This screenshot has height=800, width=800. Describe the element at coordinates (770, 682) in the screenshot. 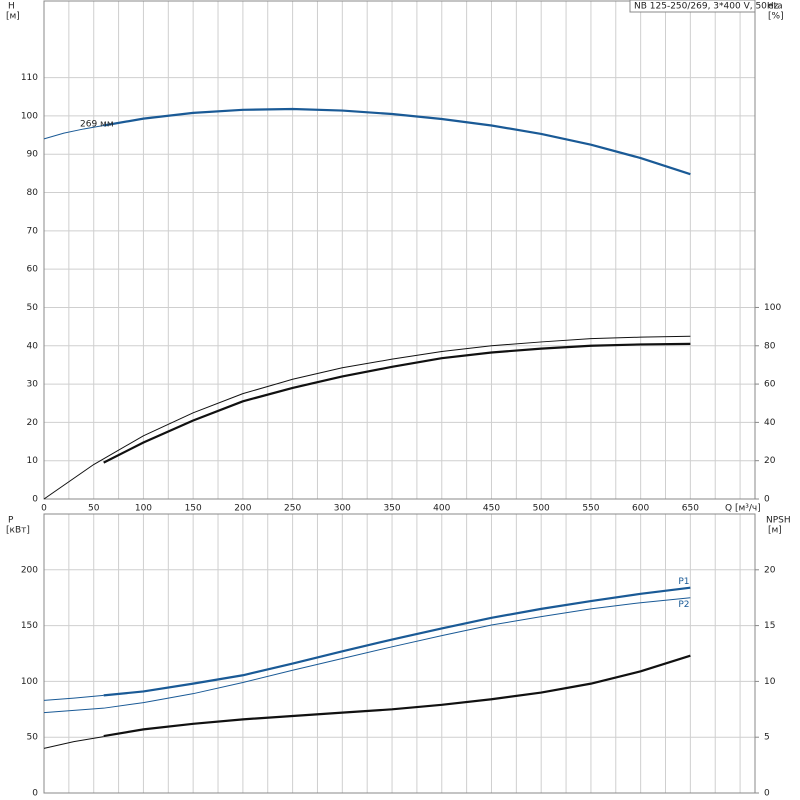

I see `y2-tick-label: 10` at that location.